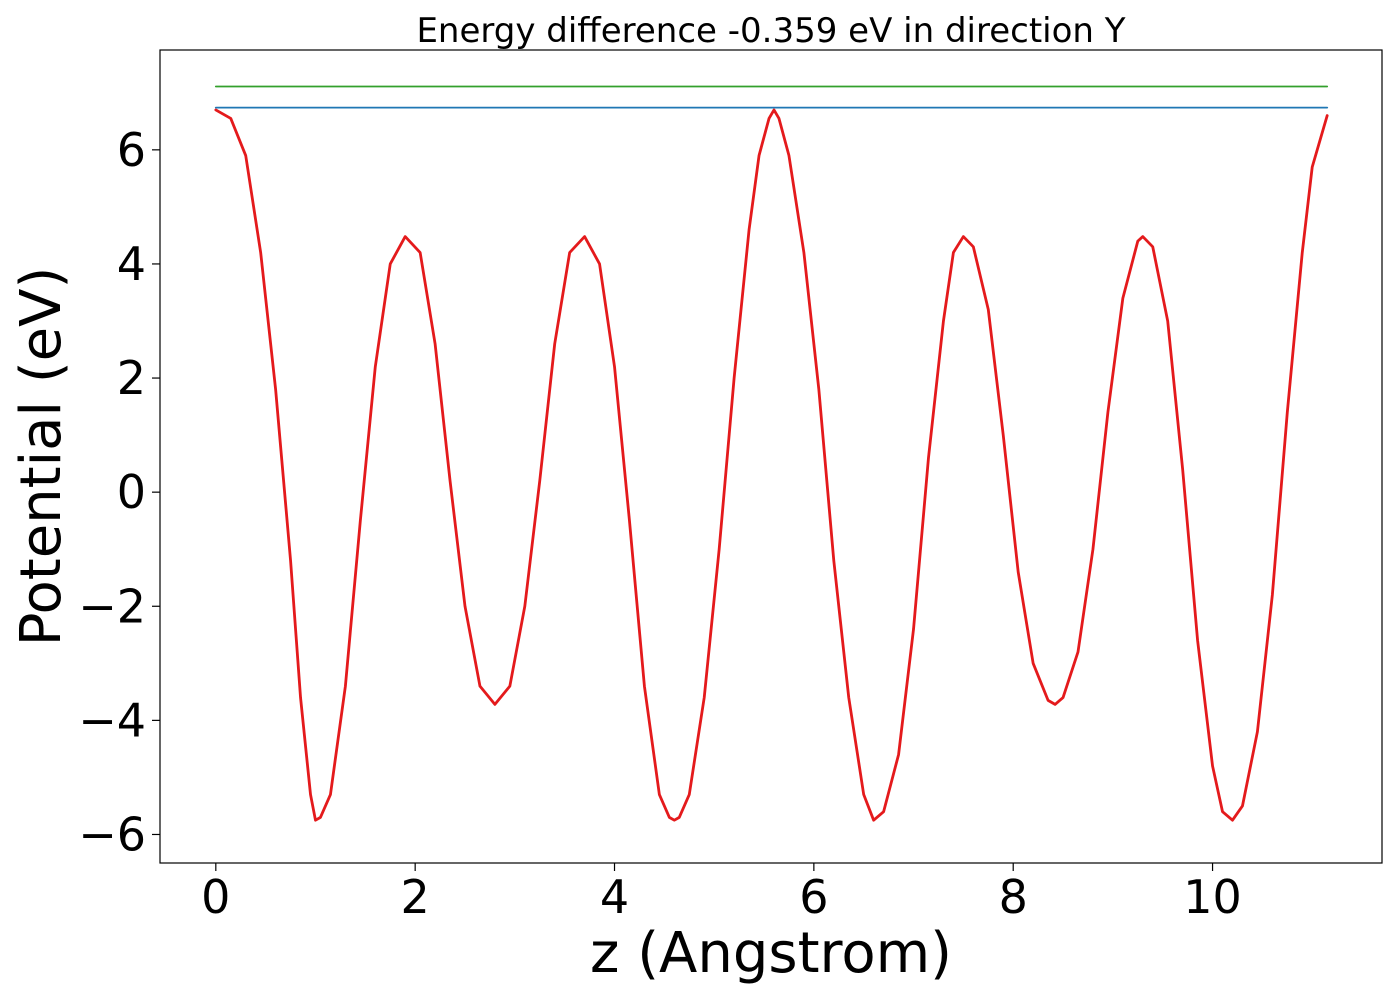 The width and height of the screenshot is (1400, 1000). I want to click on y-tick-label: 4, so click(131, 264).